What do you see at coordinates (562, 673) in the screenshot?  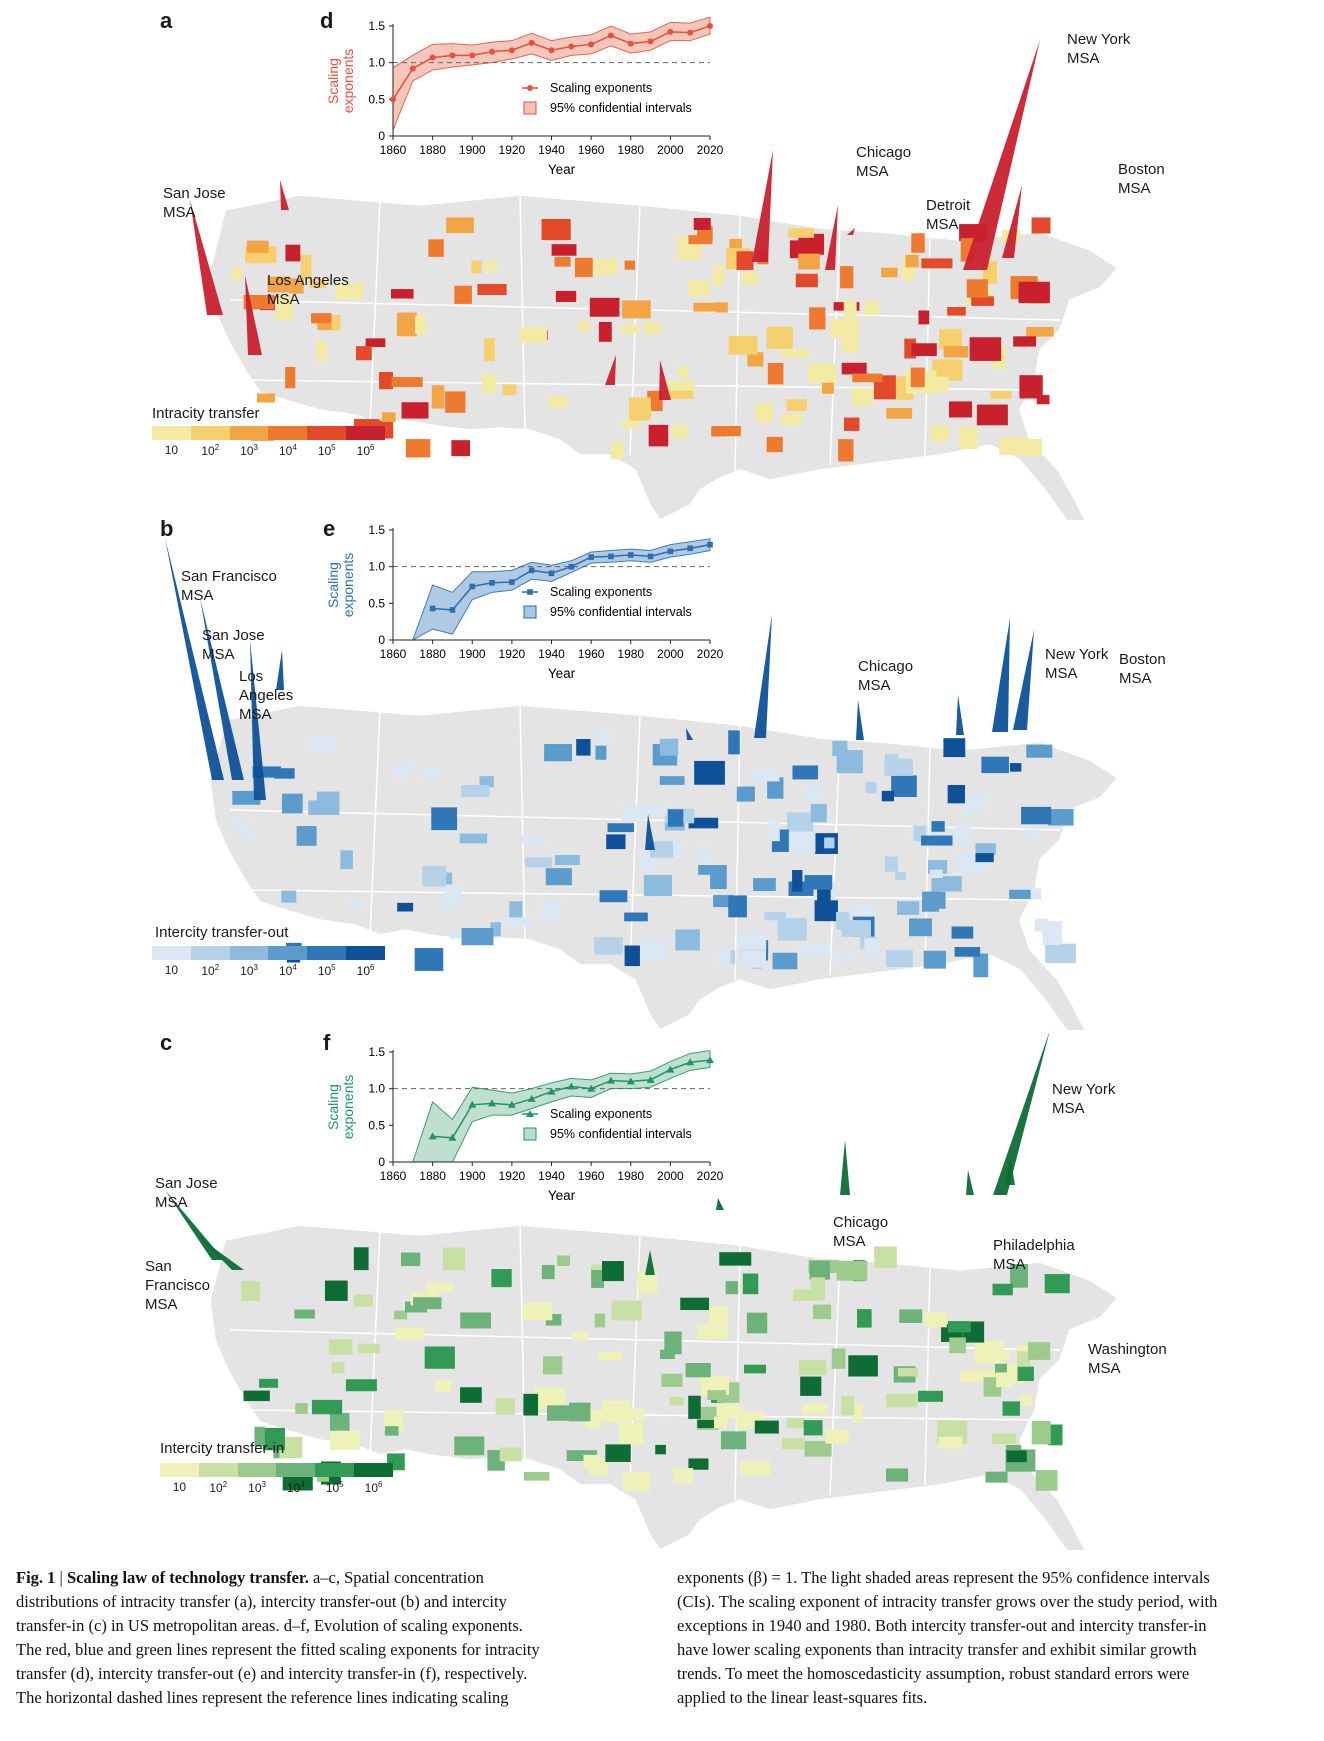 I see `x-axis-label: Year` at bounding box center [562, 673].